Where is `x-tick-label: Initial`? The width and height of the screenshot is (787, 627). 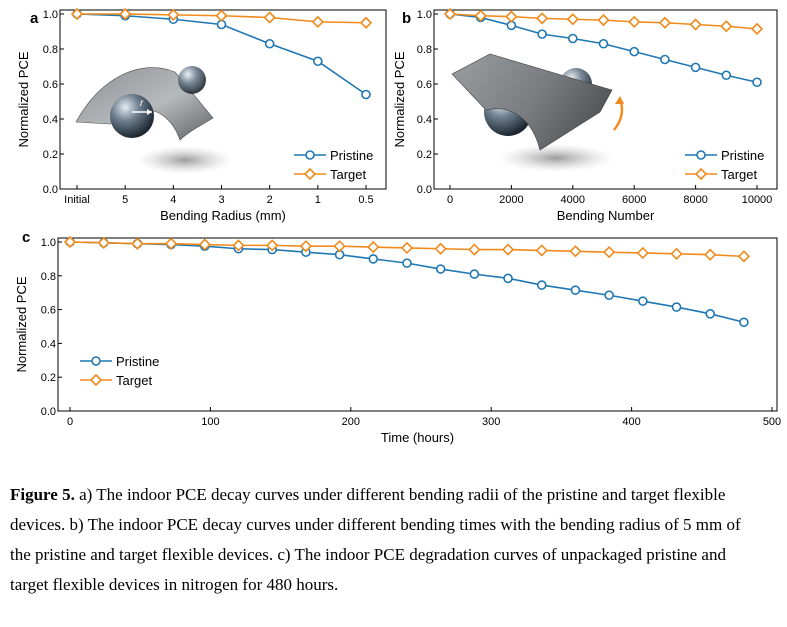 x-tick-label: Initial is located at coordinates (77, 200).